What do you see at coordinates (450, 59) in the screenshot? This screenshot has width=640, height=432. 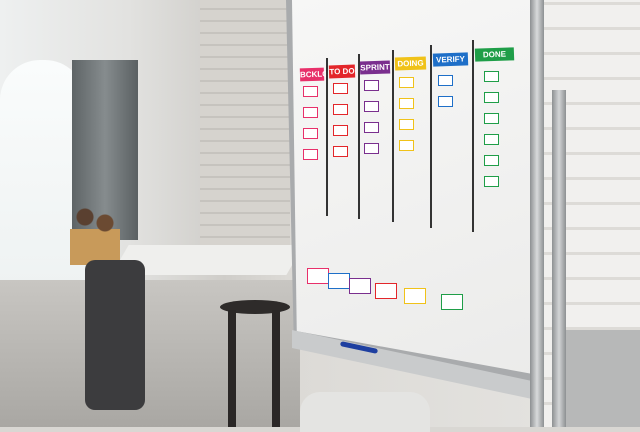 I see `column-label-verify: VERIFY` at bounding box center [450, 59].